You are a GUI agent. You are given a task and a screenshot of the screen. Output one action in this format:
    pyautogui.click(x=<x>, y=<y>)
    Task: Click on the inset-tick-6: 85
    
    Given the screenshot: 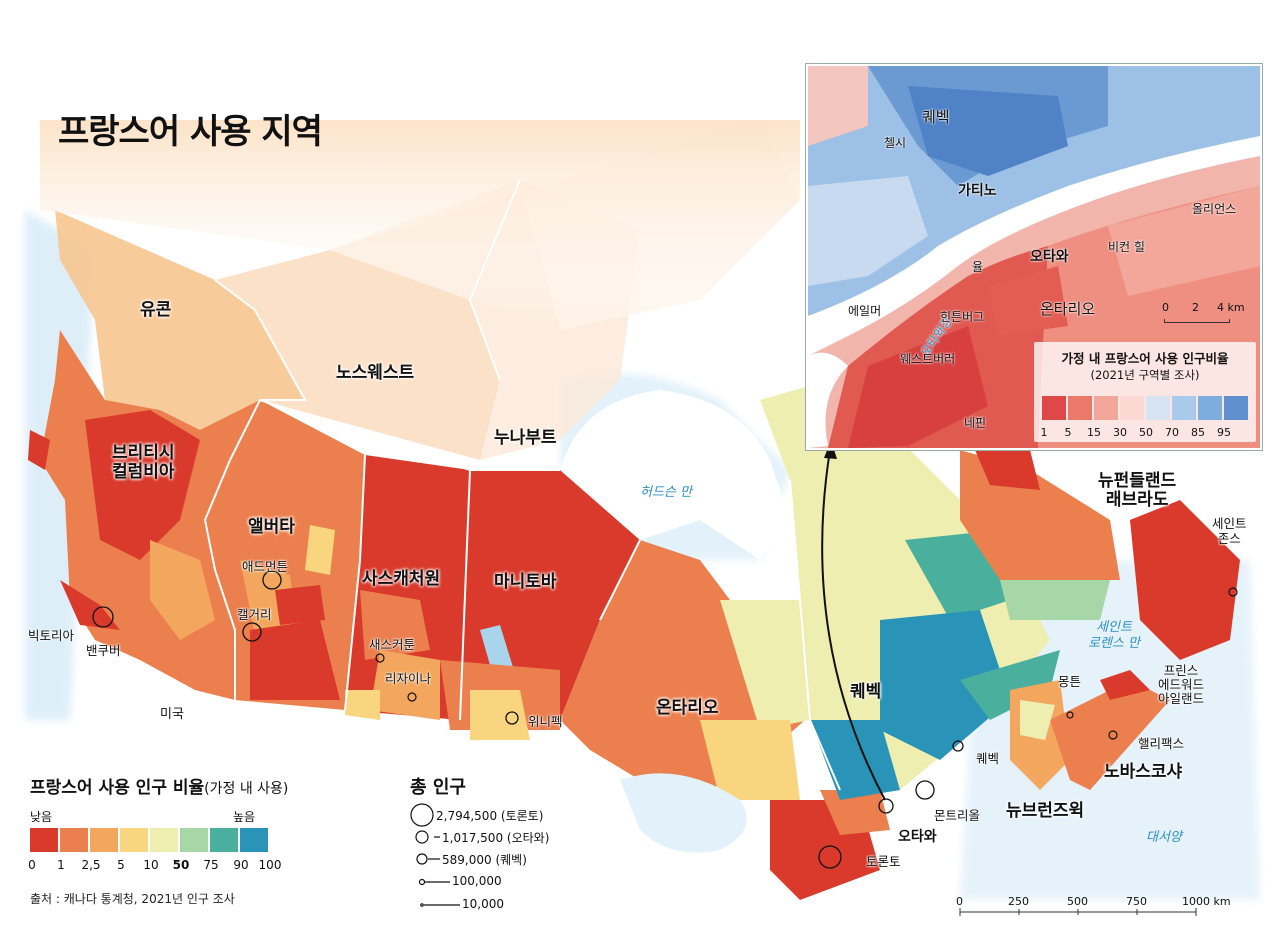 What is the action you would take?
    pyautogui.click(x=1198, y=432)
    